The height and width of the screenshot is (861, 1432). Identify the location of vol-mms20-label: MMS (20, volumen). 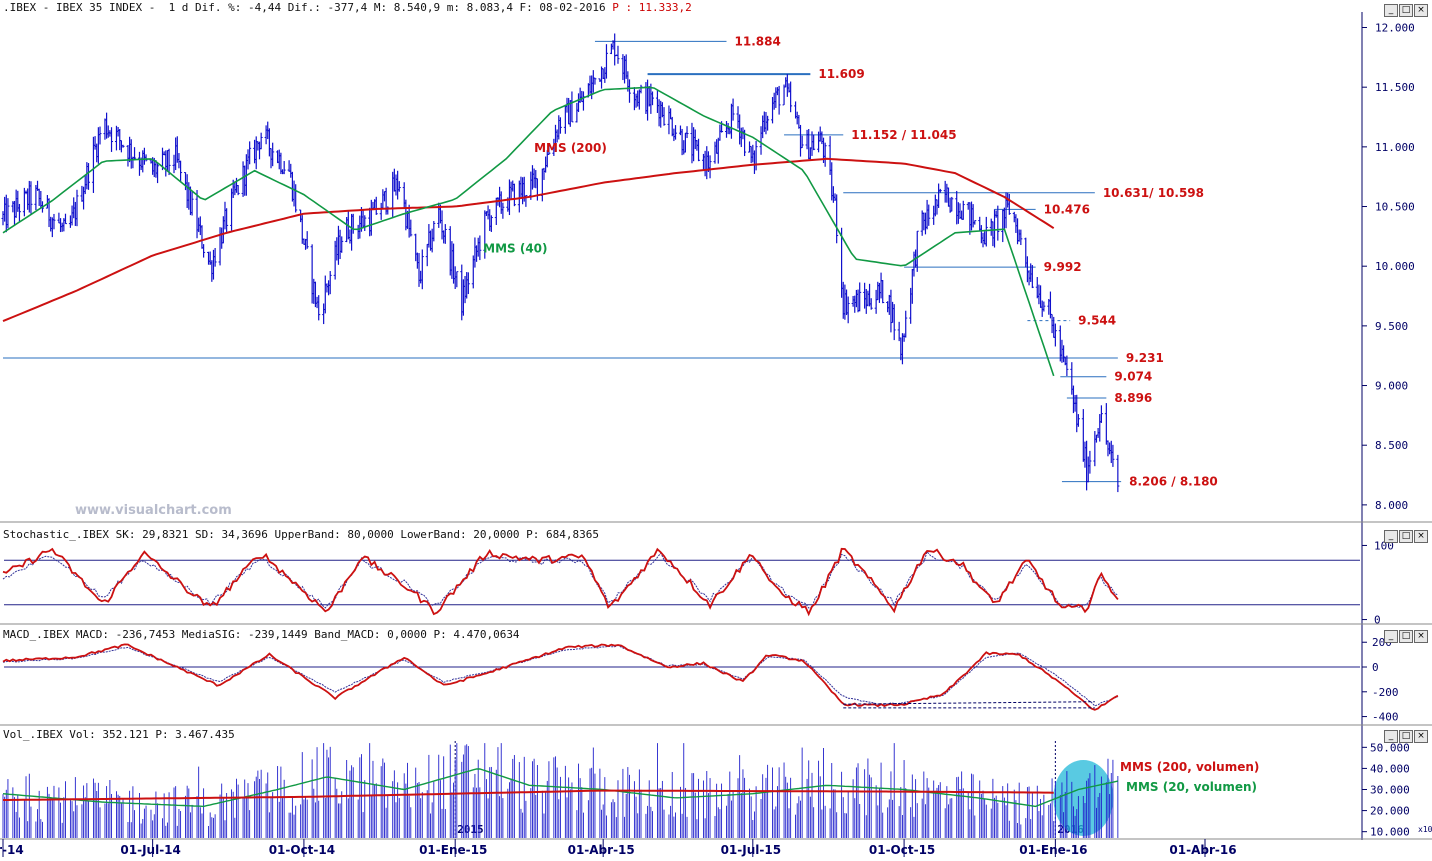
(1191, 787).